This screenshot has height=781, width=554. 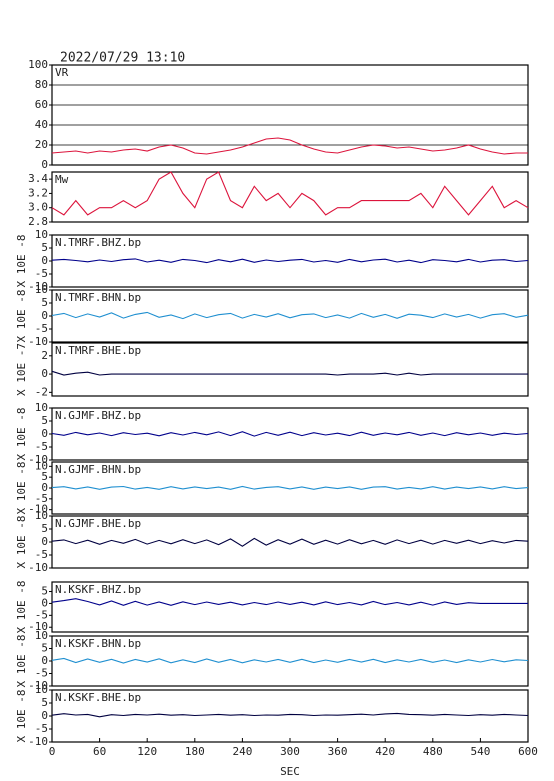 I want to click on panel-title: VR, so click(x=62, y=72).